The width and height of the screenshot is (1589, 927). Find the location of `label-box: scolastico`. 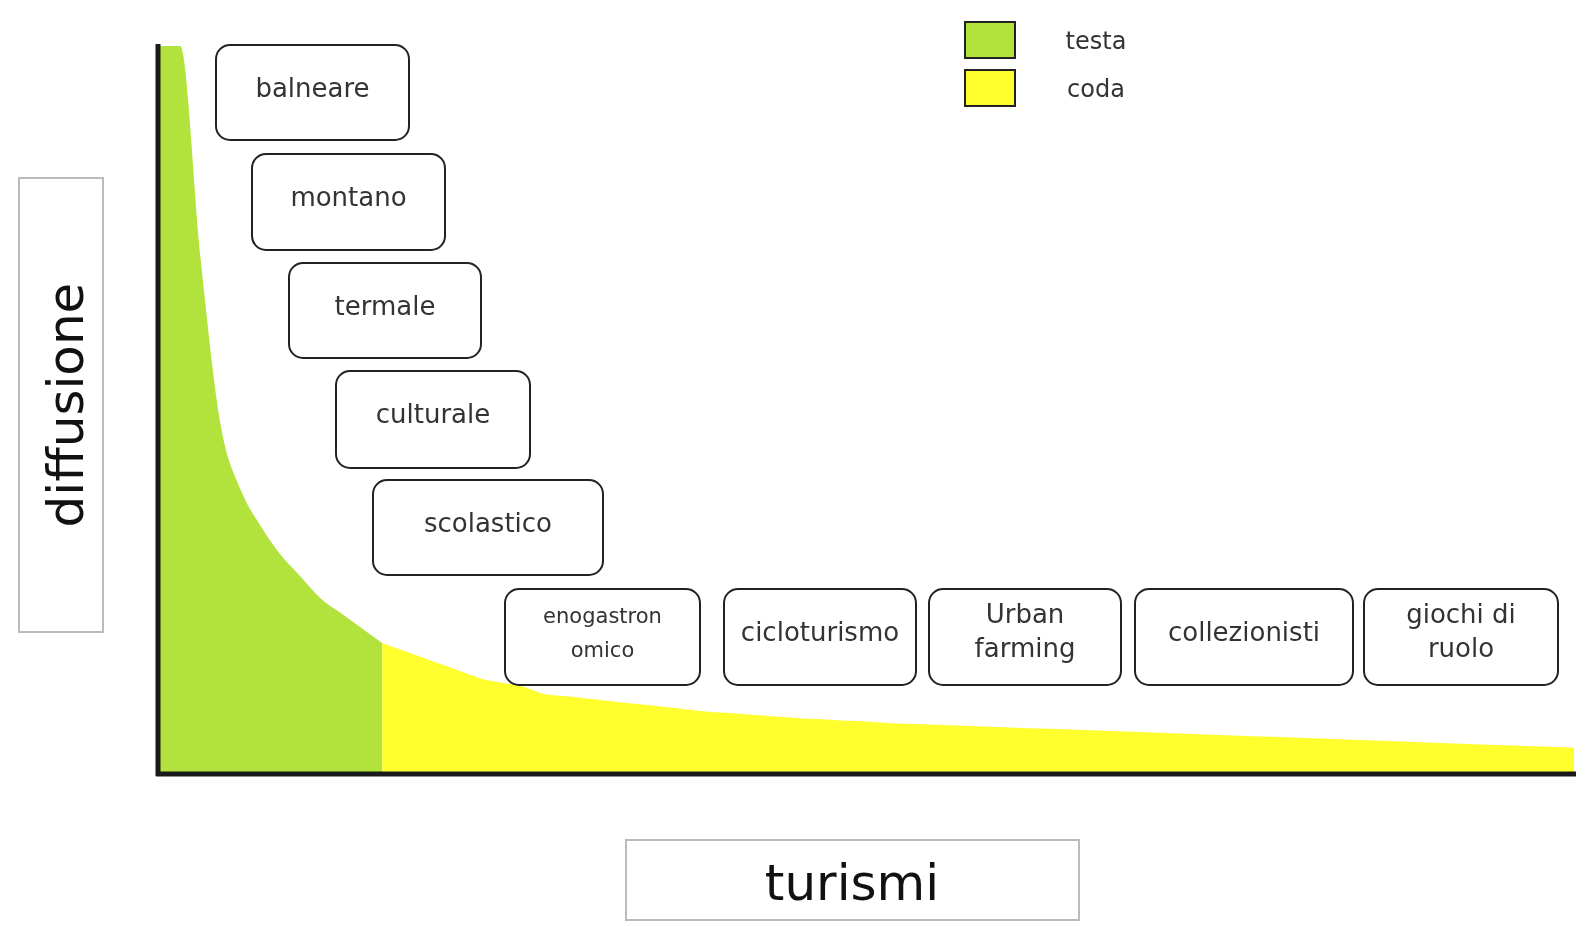

label-box: scolastico is located at coordinates (488, 527).